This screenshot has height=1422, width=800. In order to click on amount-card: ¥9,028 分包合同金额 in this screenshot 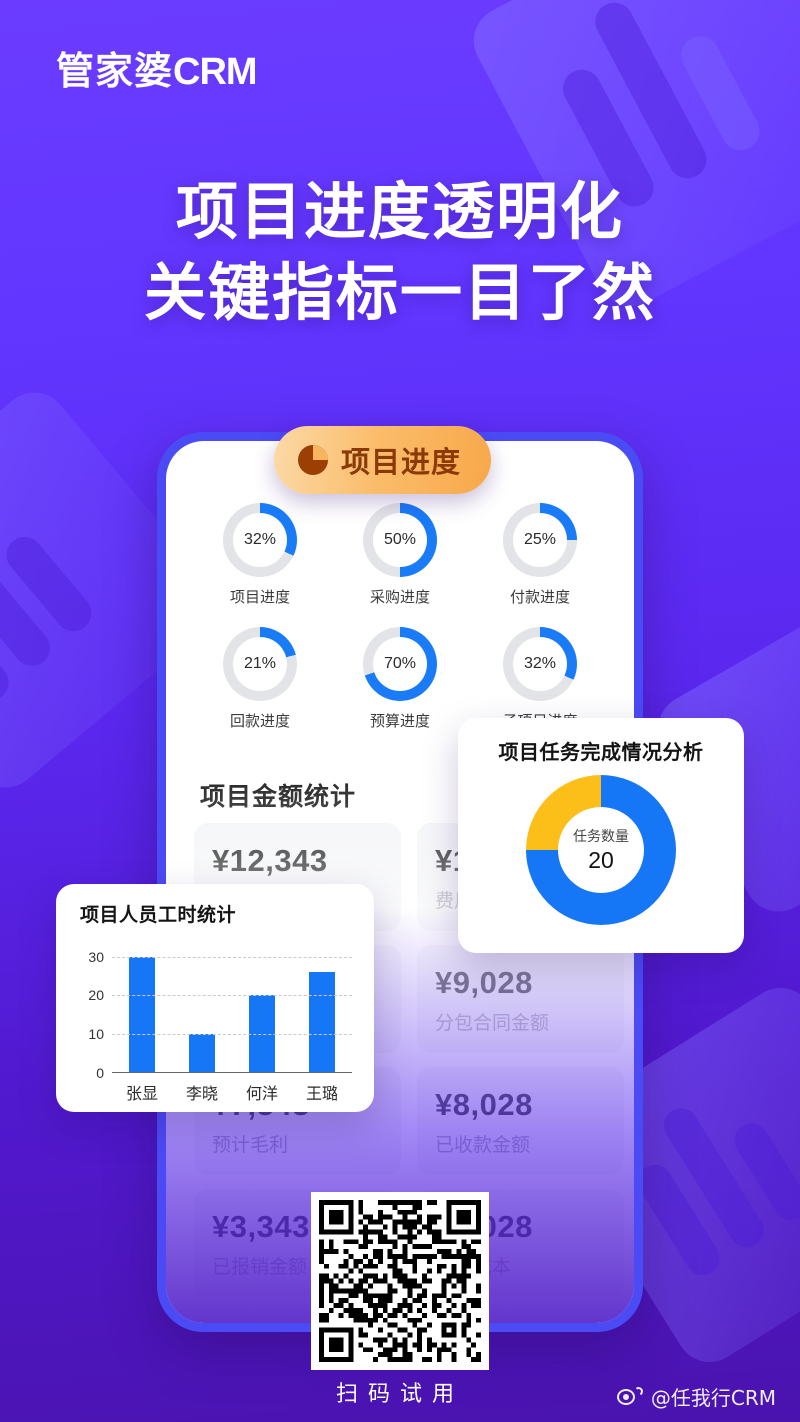, I will do `click(520, 999)`.